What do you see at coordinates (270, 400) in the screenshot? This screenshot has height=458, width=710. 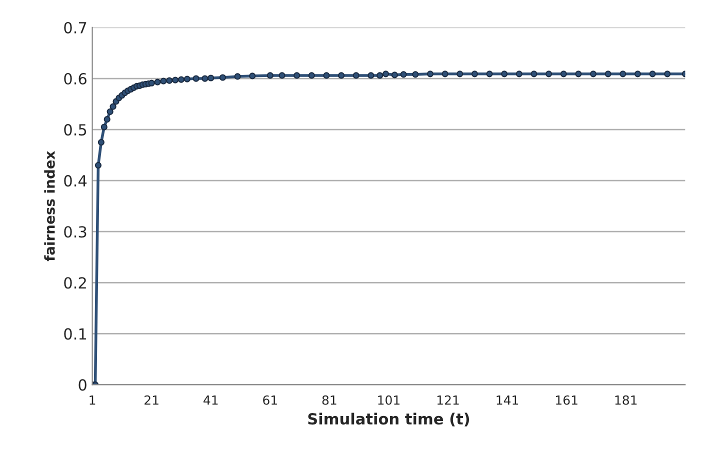 I see `x-tick-label: 61` at bounding box center [270, 400].